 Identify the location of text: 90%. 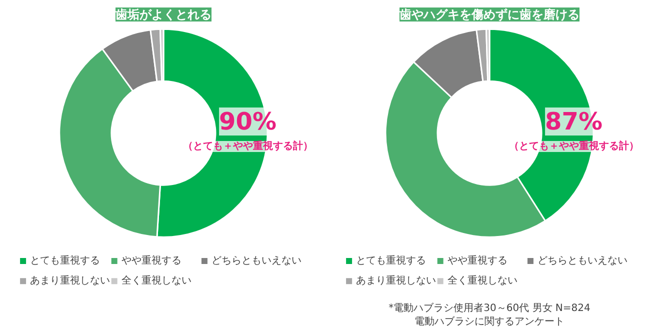
(247, 121).